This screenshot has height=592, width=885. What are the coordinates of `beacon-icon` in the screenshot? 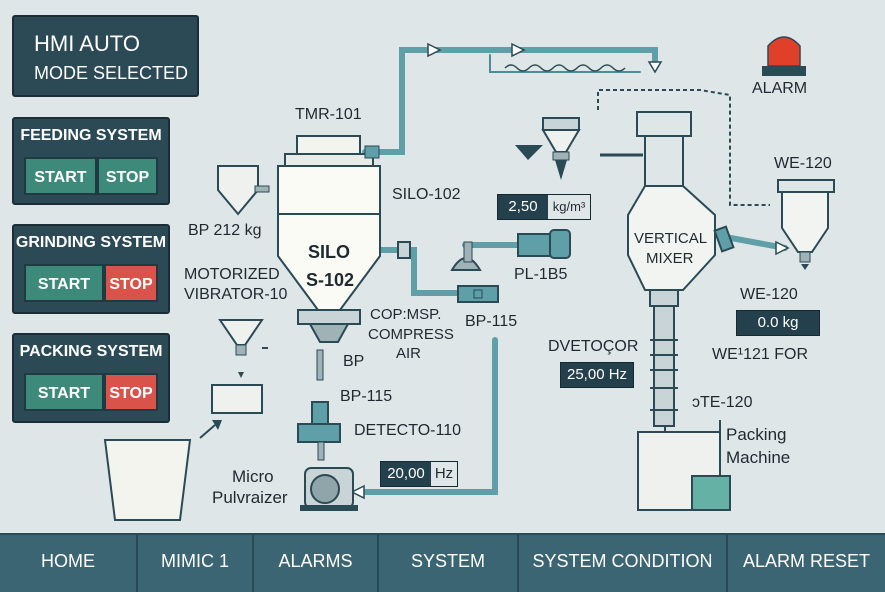 It's located at (784, 53).